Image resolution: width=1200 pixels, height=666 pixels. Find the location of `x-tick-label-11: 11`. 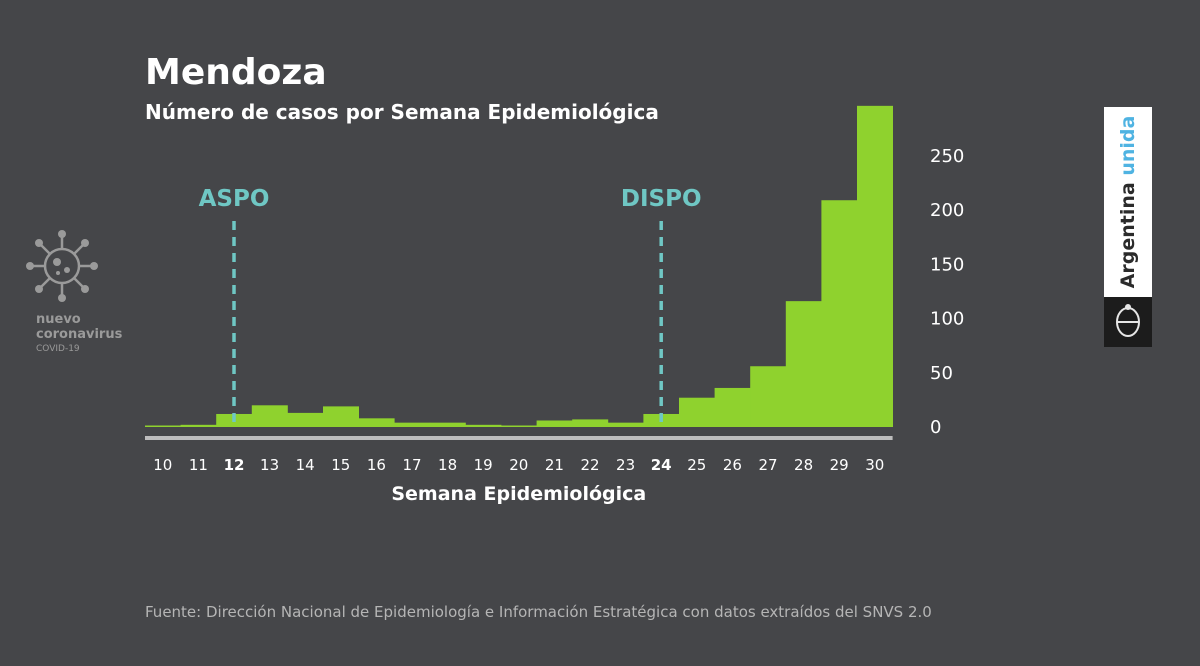

x-tick-label-11: 11 is located at coordinates (198, 465).